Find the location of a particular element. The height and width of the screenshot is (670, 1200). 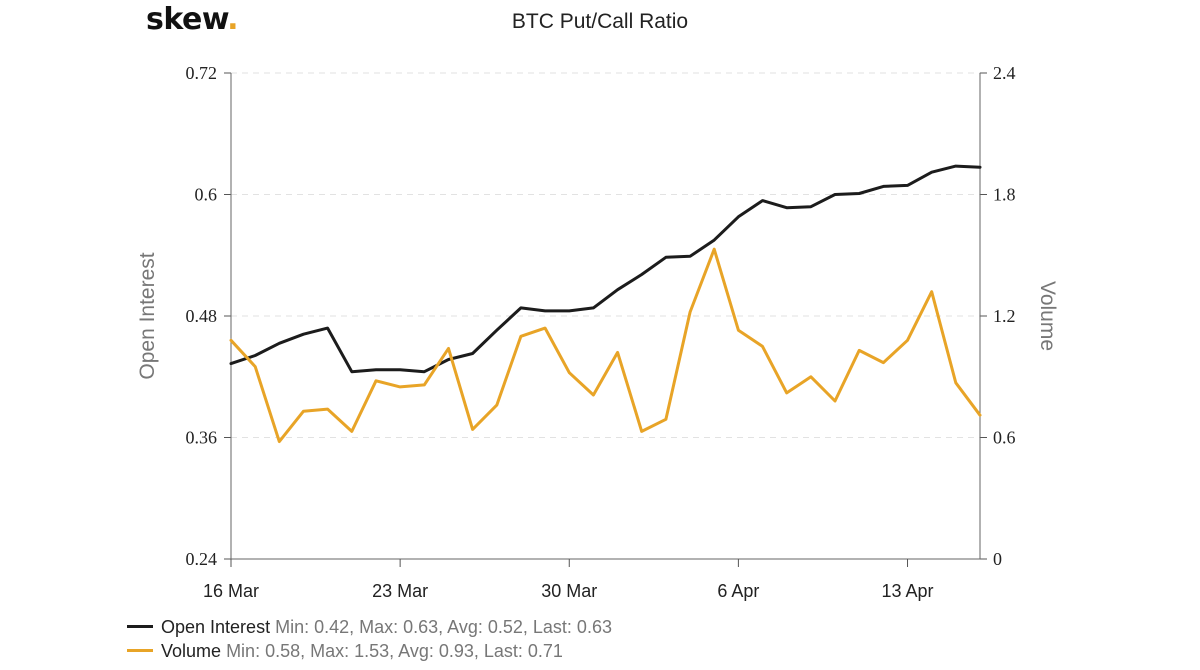

x-tick-label: 30 Mar is located at coordinates (569, 591).